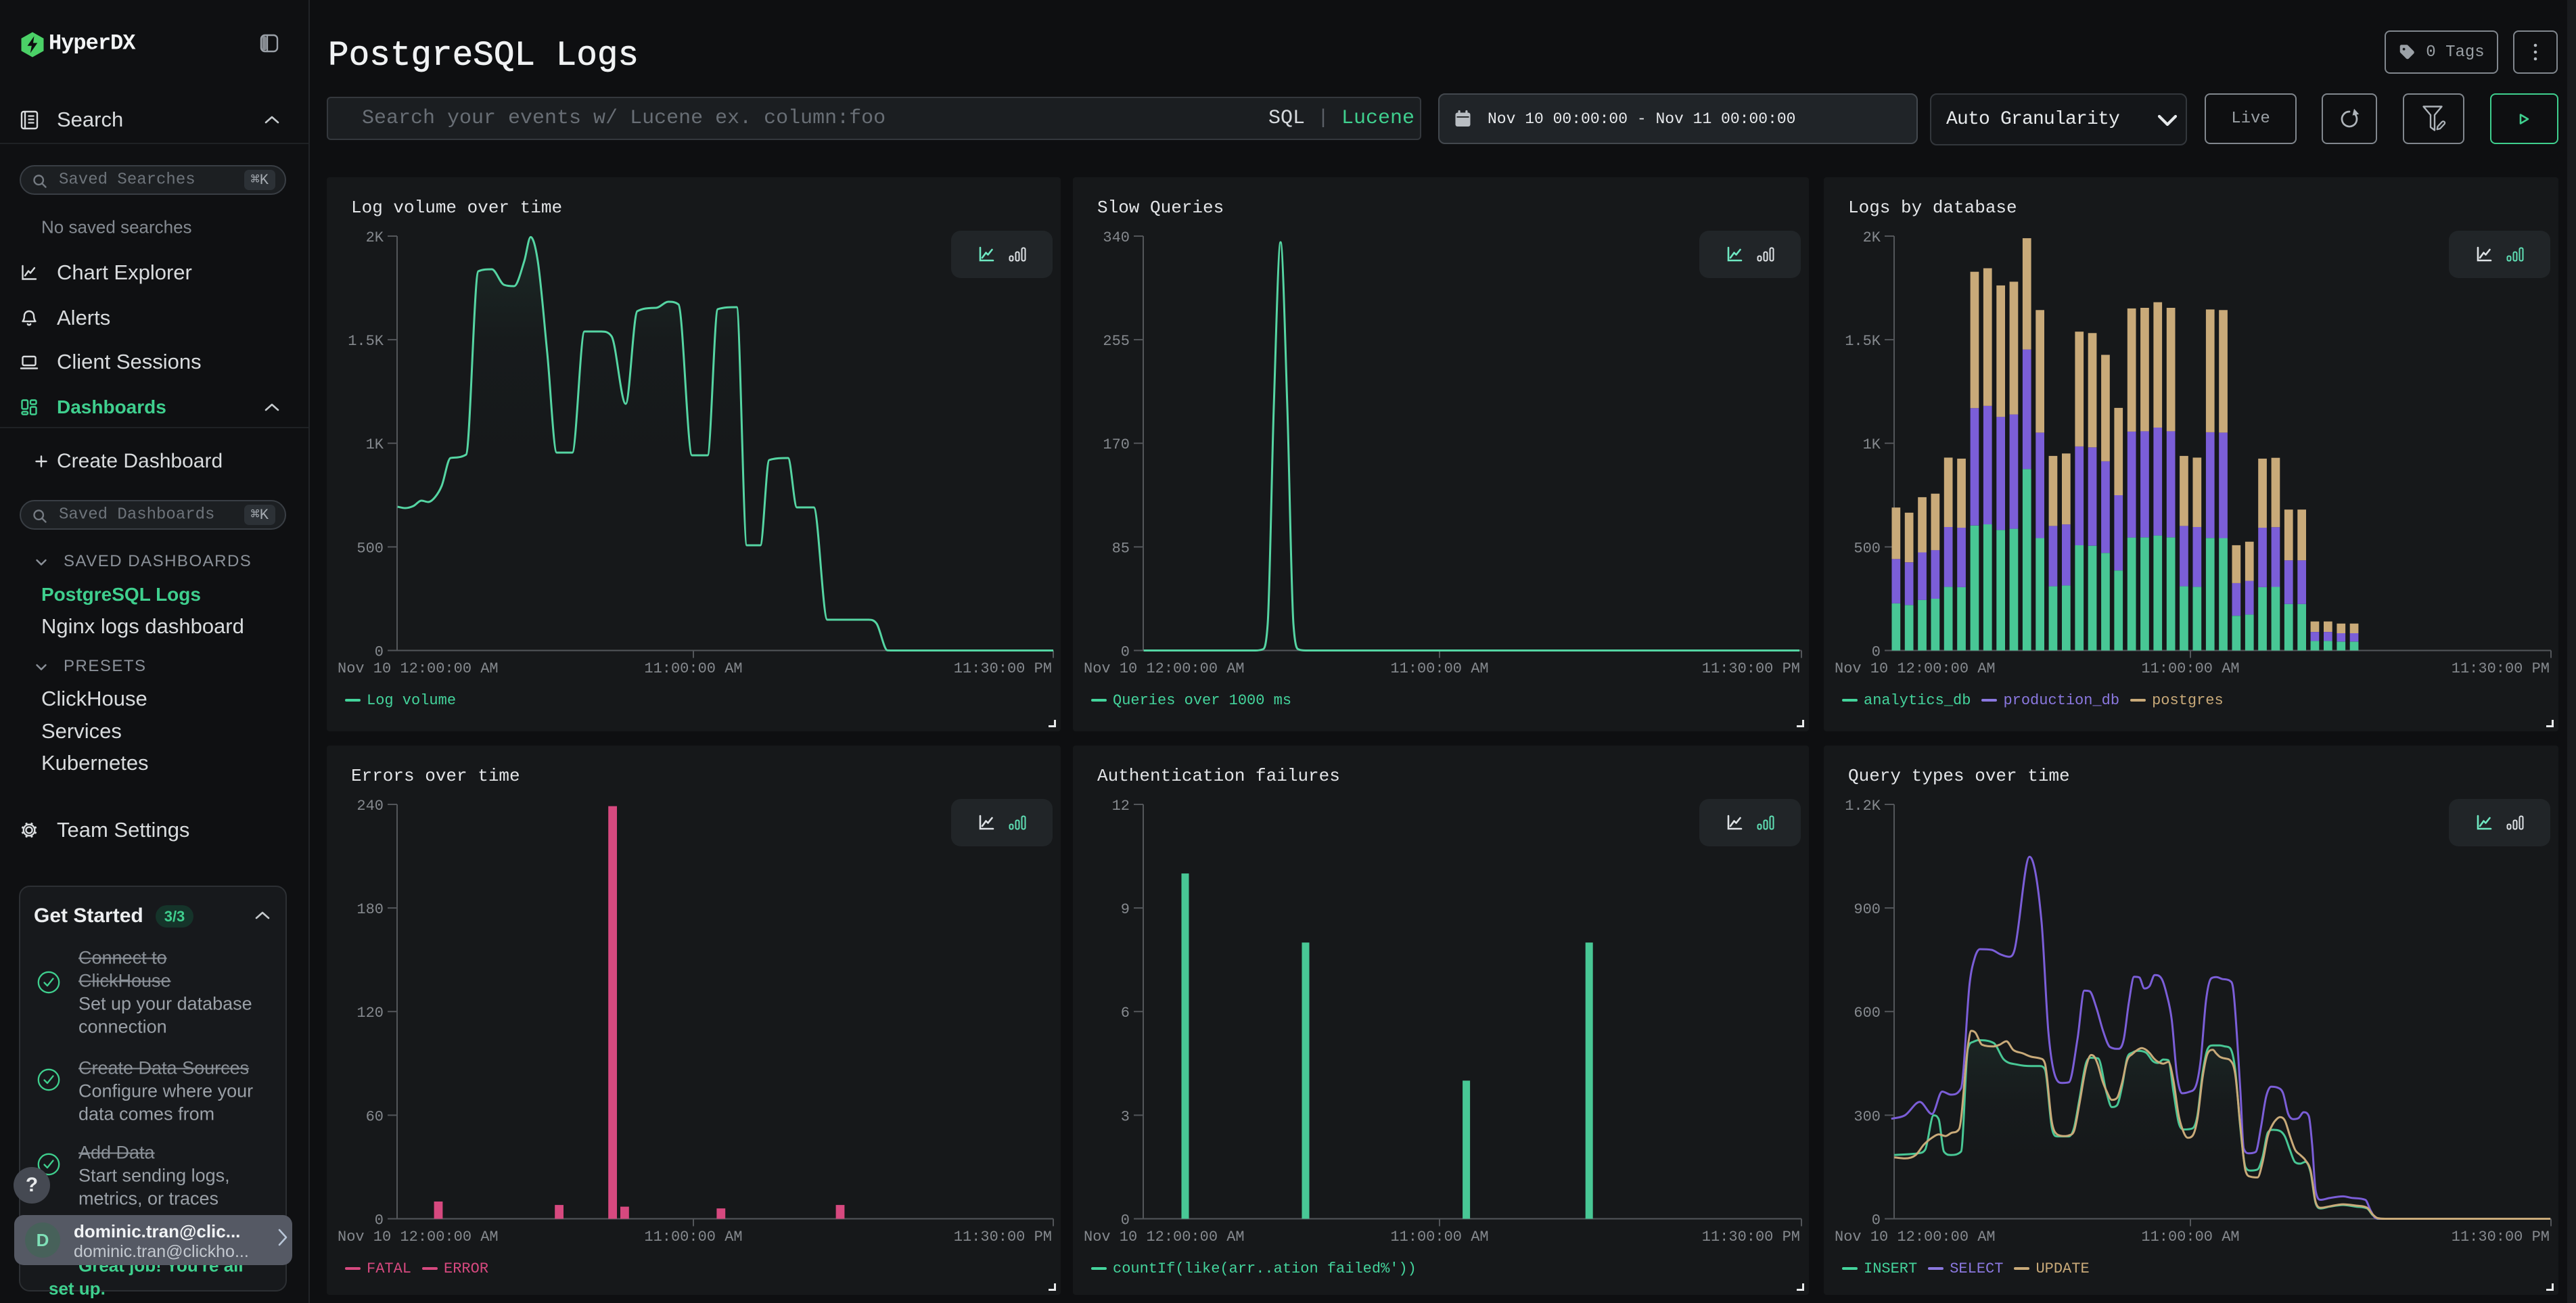 The height and width of the screenshot is (1303, 2576). I want to click on svg-text: 170, so click(1116, 444).